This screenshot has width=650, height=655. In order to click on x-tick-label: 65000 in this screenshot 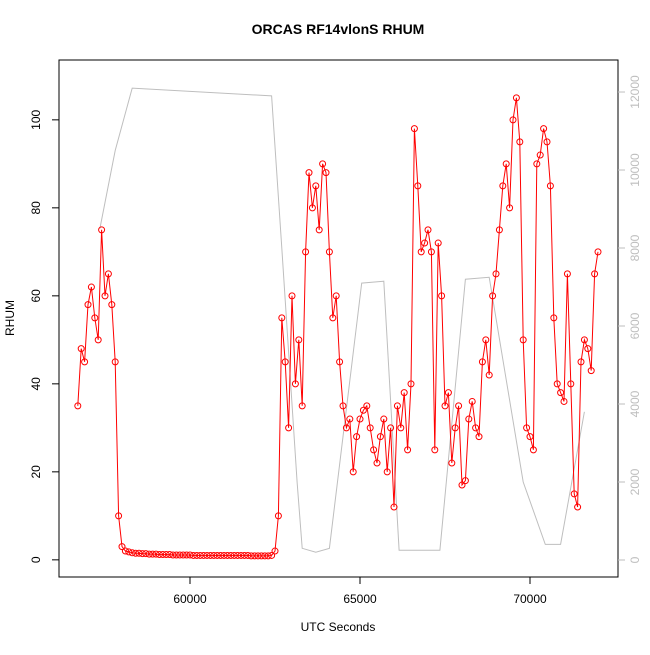, I will do `click(360, 599)`.